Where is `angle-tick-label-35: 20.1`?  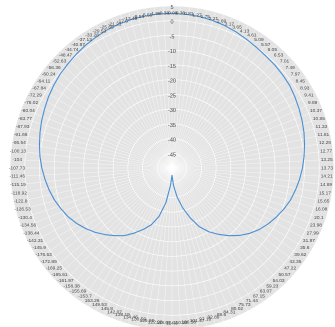 angle-tick-label-35: 20.1 is located at coordinates (319, 218).